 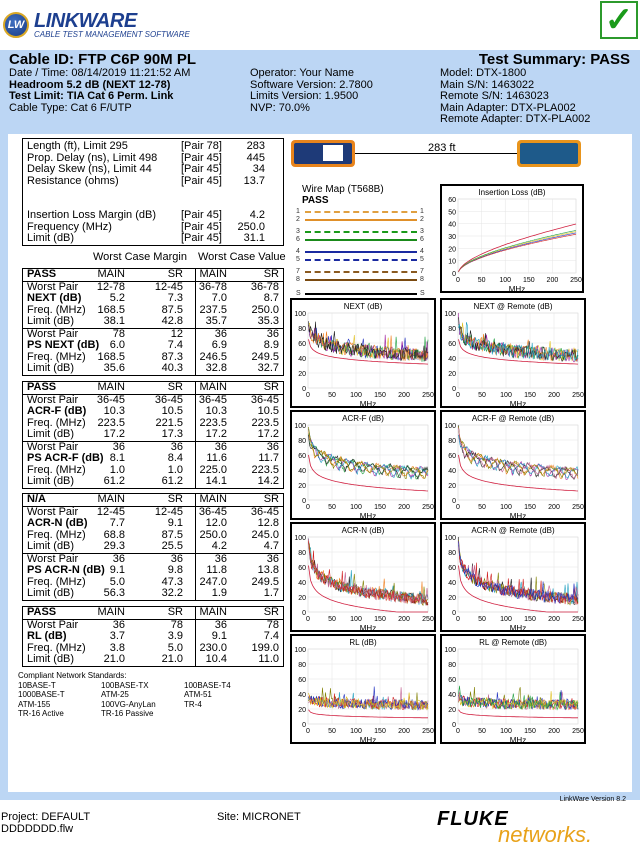 I want to click on chart-title: NEXT (dB), so click(x=363, y=306).